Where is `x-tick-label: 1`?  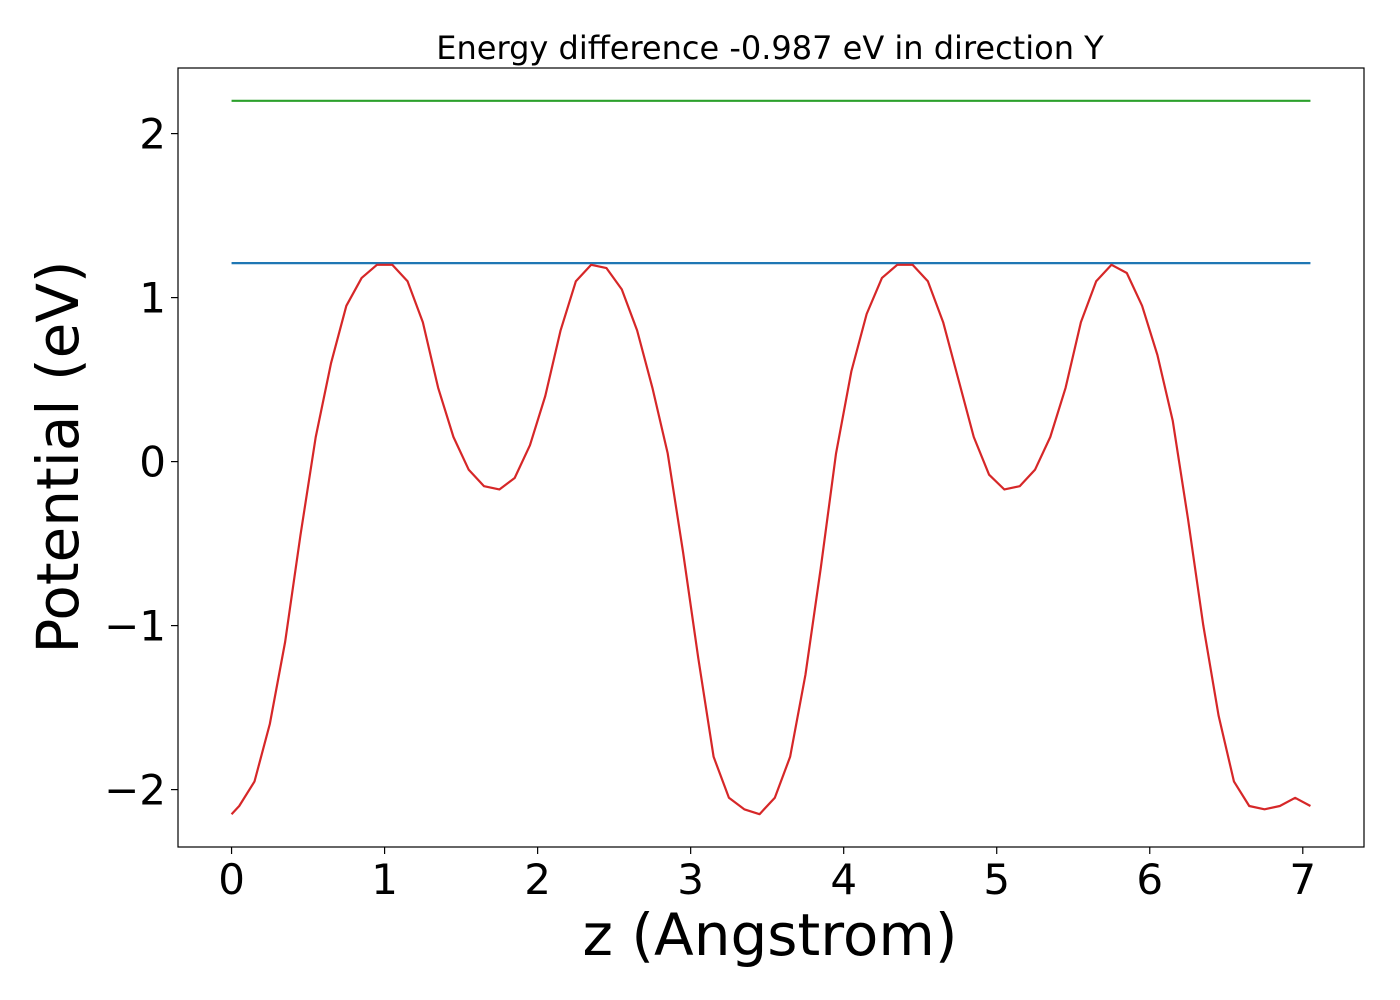
x-tick-label: 1 is located at coordinates (384, 879).